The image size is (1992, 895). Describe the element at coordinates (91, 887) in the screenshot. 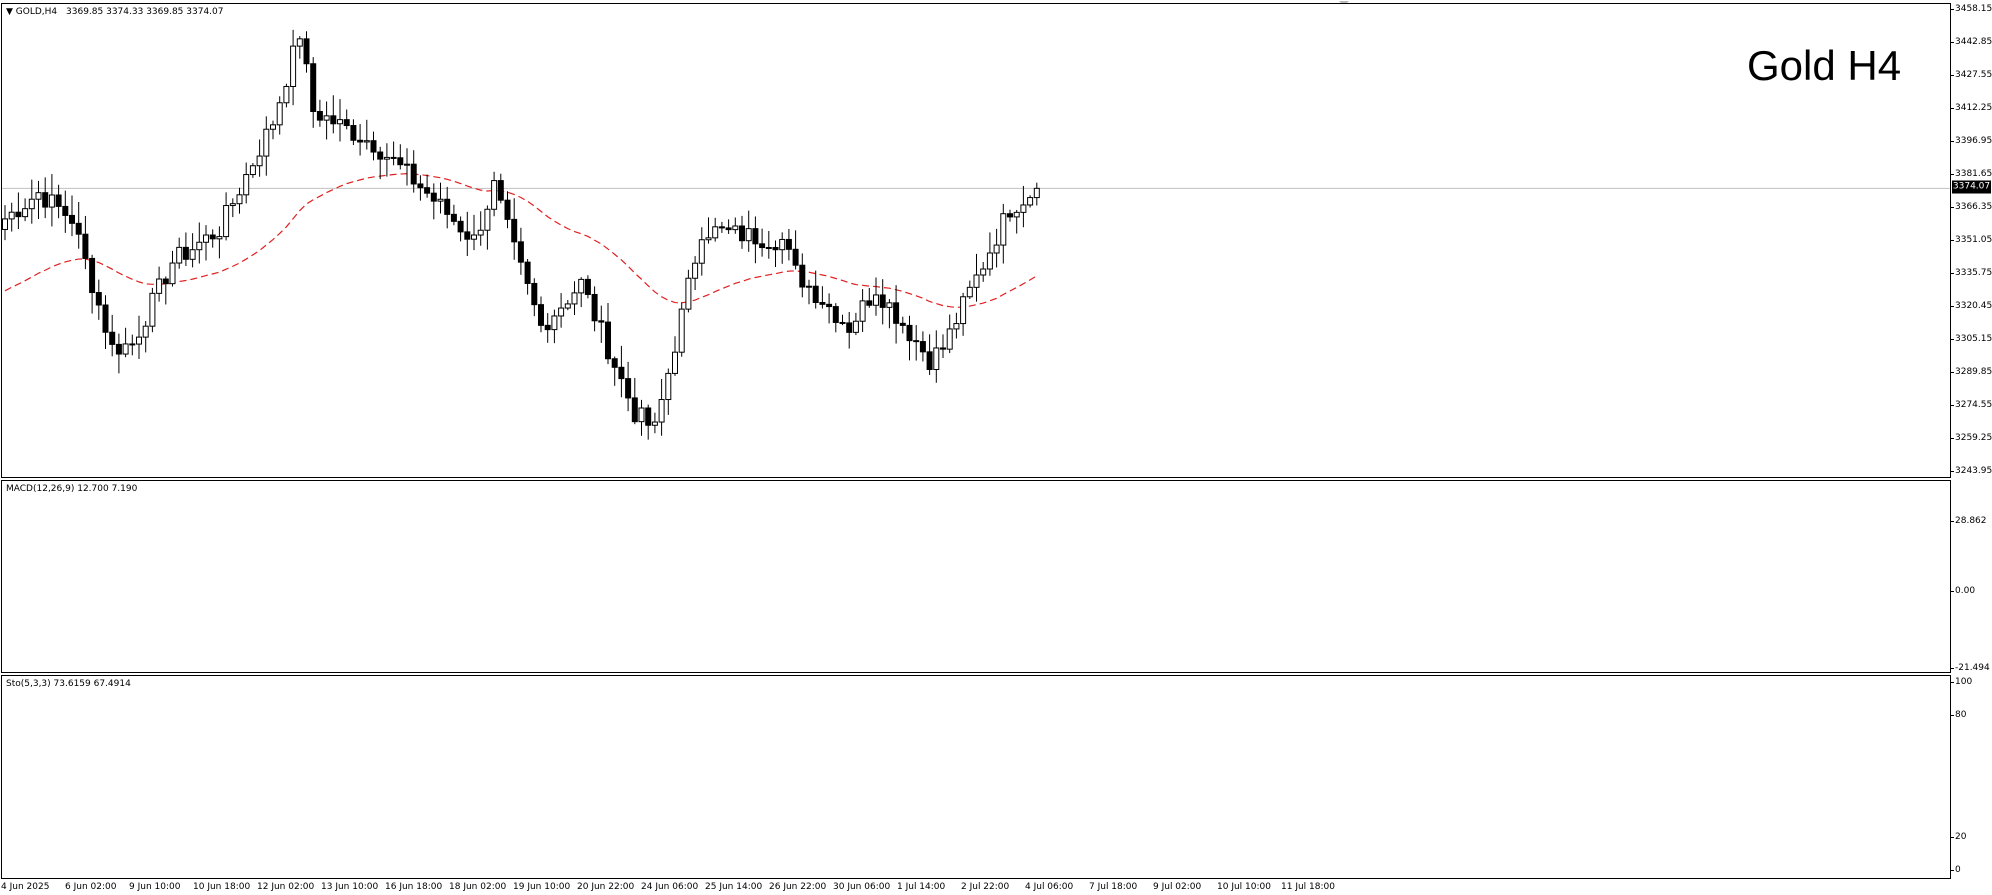

I see `time-axis-tick: 6 Jun 02:00` at that location.